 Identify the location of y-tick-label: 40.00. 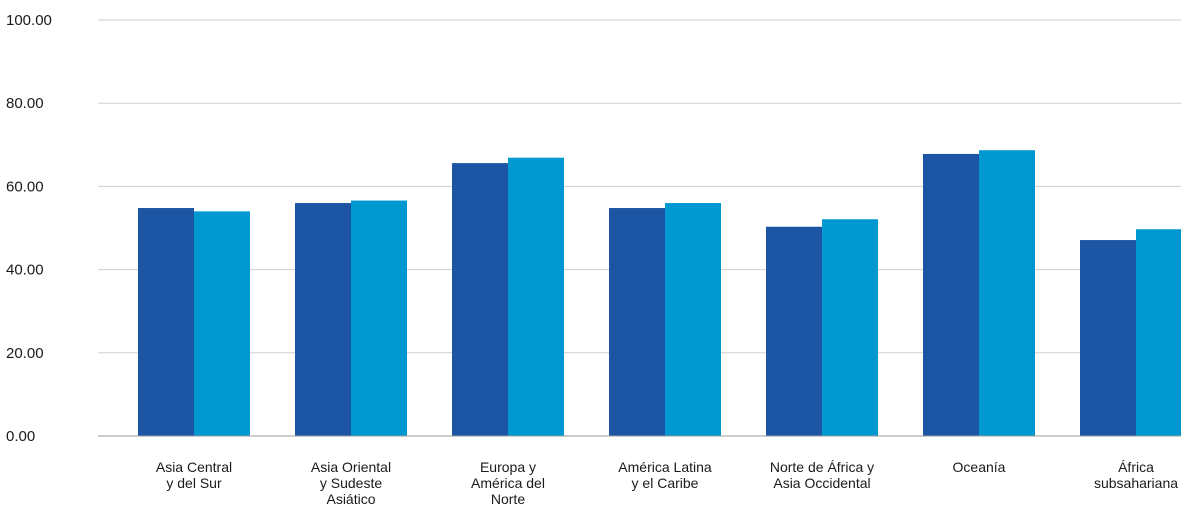
(25, 270).